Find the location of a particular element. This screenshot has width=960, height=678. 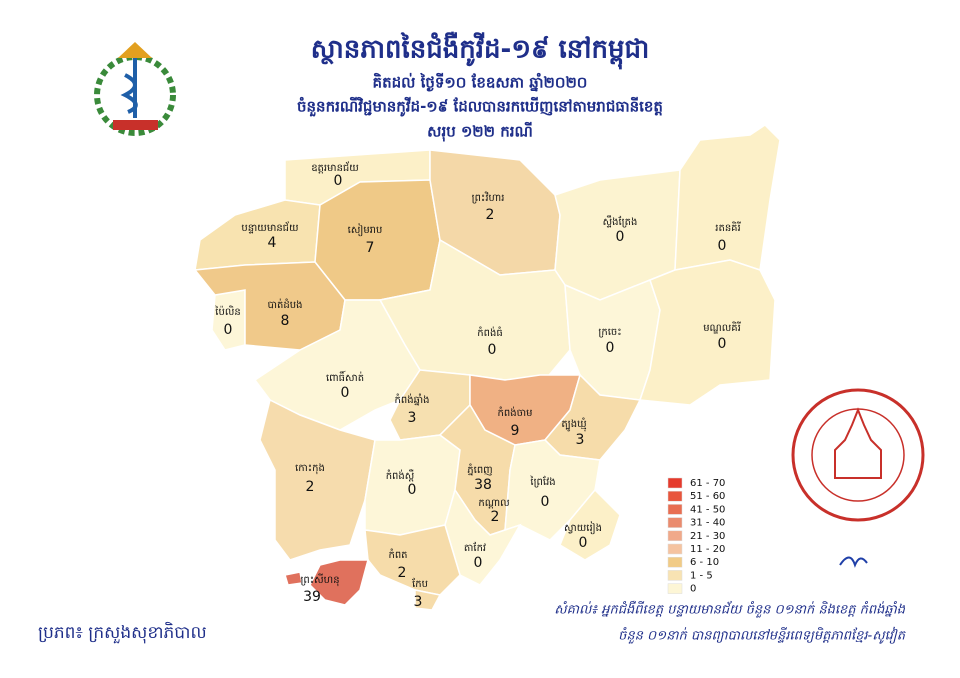

province-name: កំពង់ឆ្នាំង is located at coordinates (412, 399).